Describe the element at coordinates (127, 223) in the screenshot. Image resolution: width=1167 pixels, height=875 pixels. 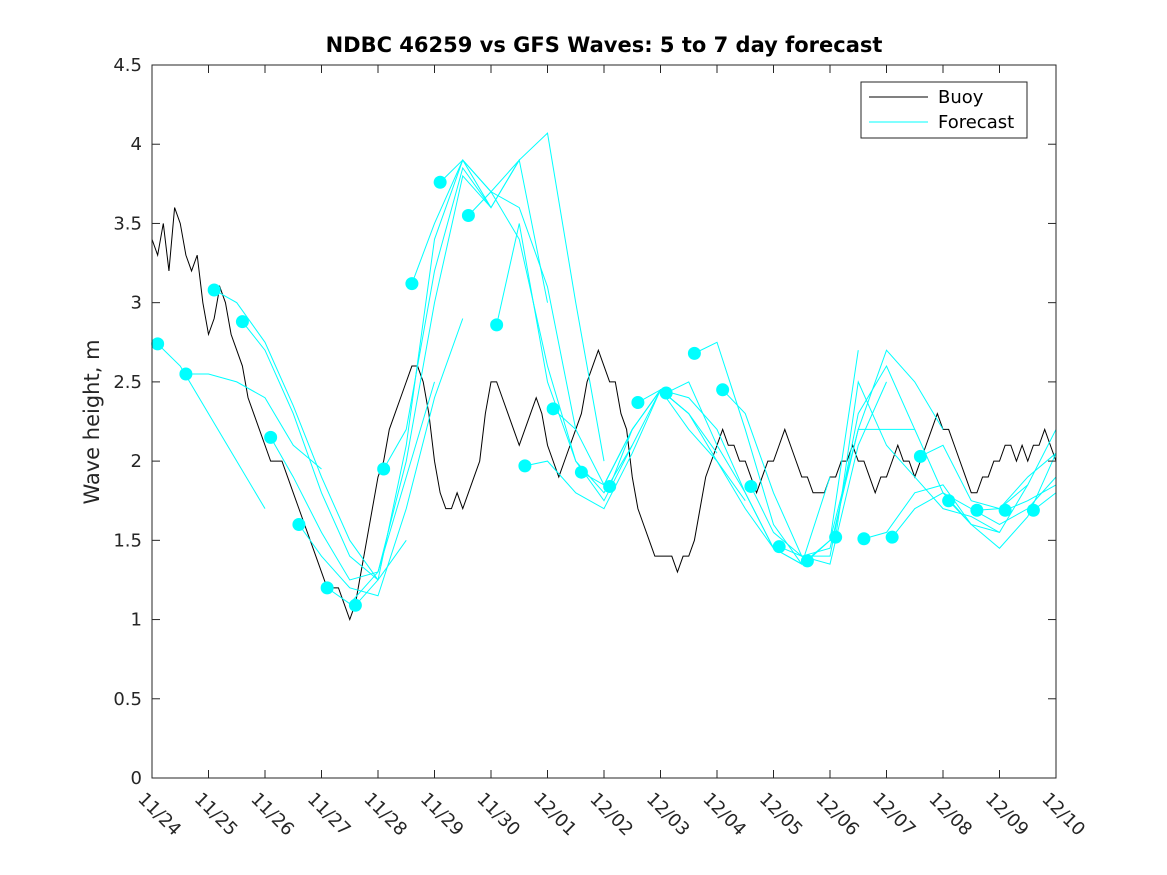
I see `y-tick-label: 3.5` at that location.